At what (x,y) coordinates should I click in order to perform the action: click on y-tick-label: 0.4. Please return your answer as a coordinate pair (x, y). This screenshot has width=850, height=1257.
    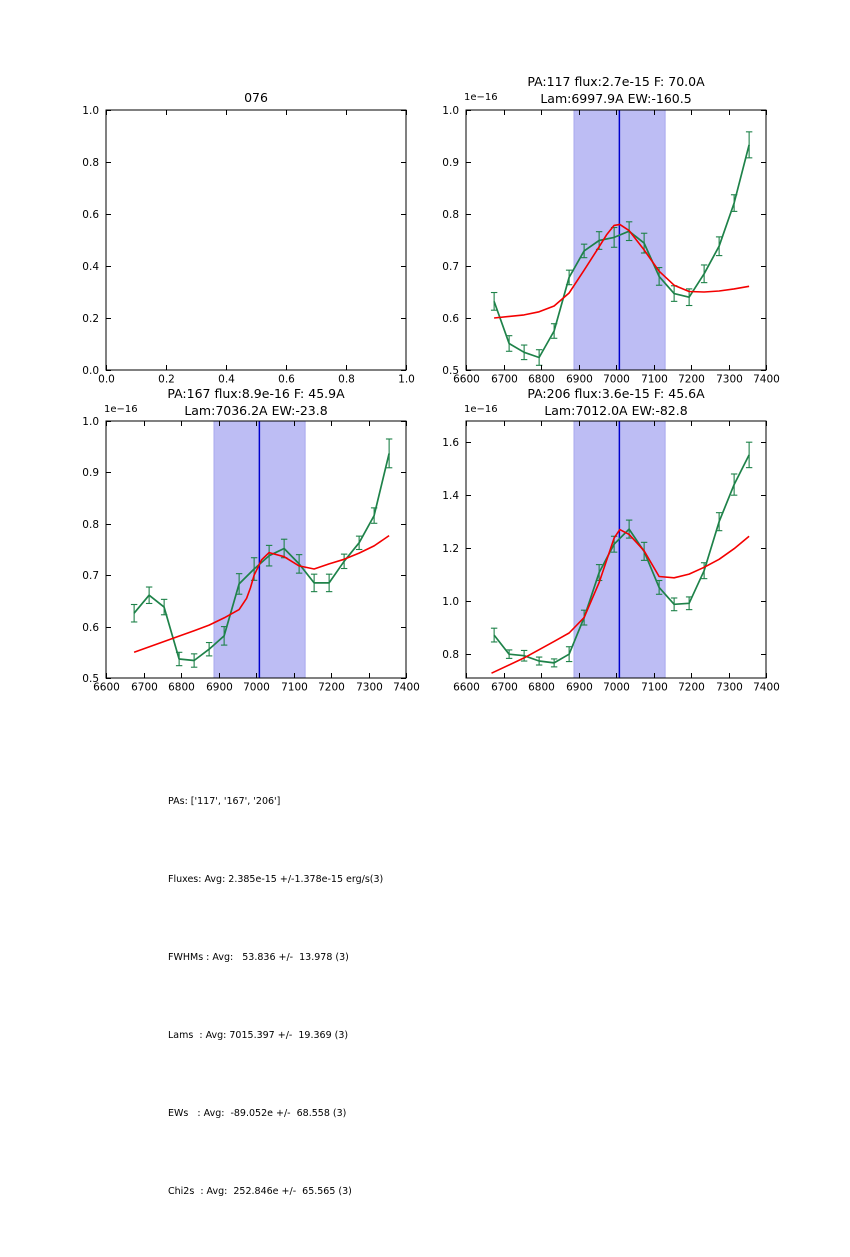
    Looking at the image, I should click on (90, 267).